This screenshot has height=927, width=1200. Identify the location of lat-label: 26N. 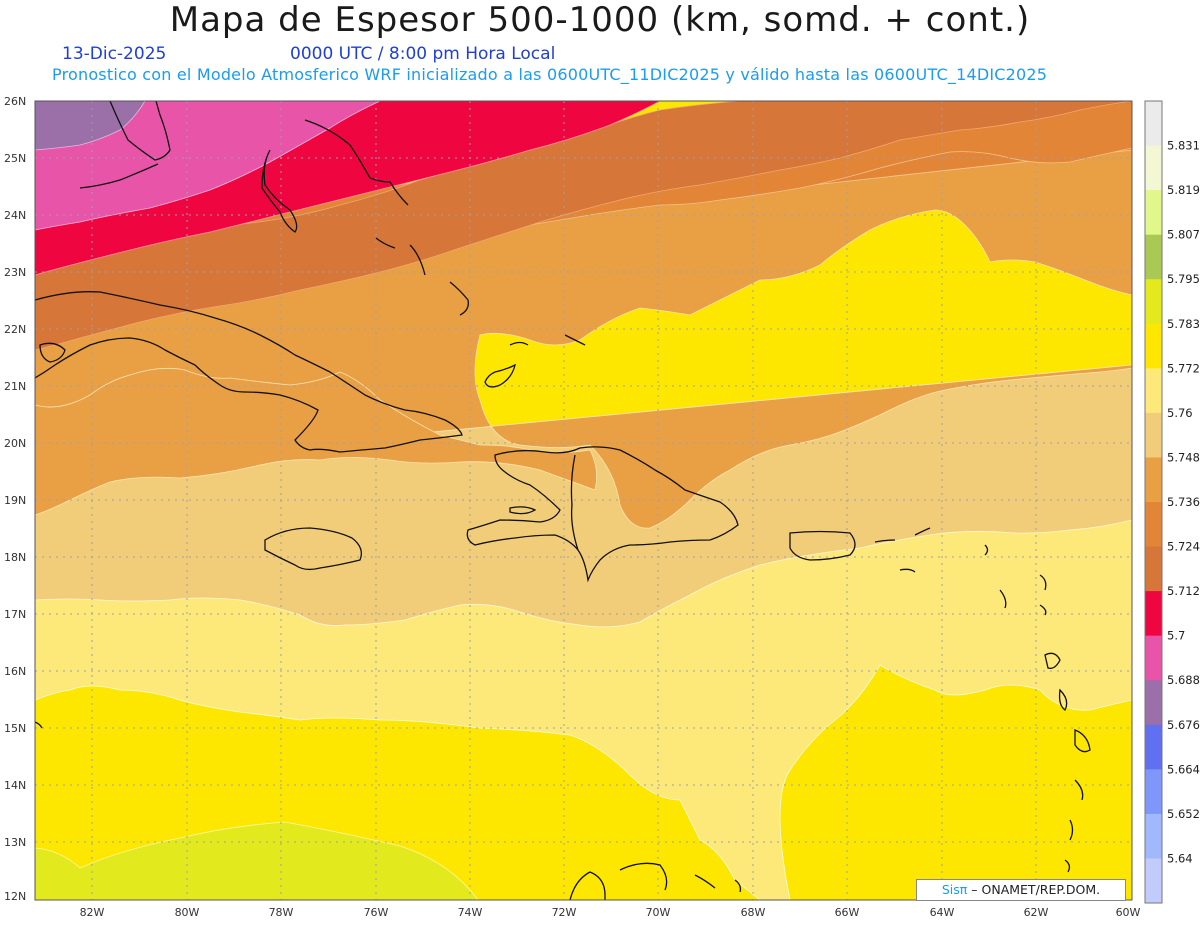
(15, 101).